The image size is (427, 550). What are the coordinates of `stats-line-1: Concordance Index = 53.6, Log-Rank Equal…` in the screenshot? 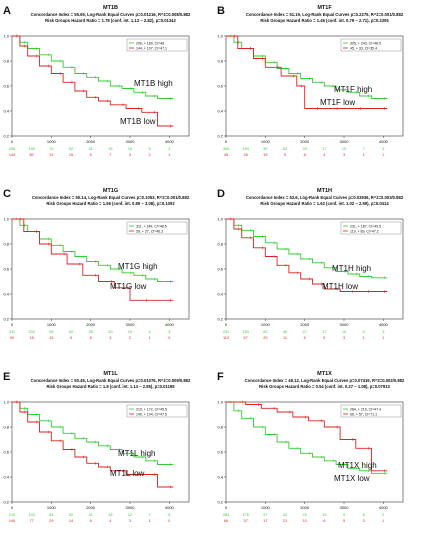 It's located at (325, 197).